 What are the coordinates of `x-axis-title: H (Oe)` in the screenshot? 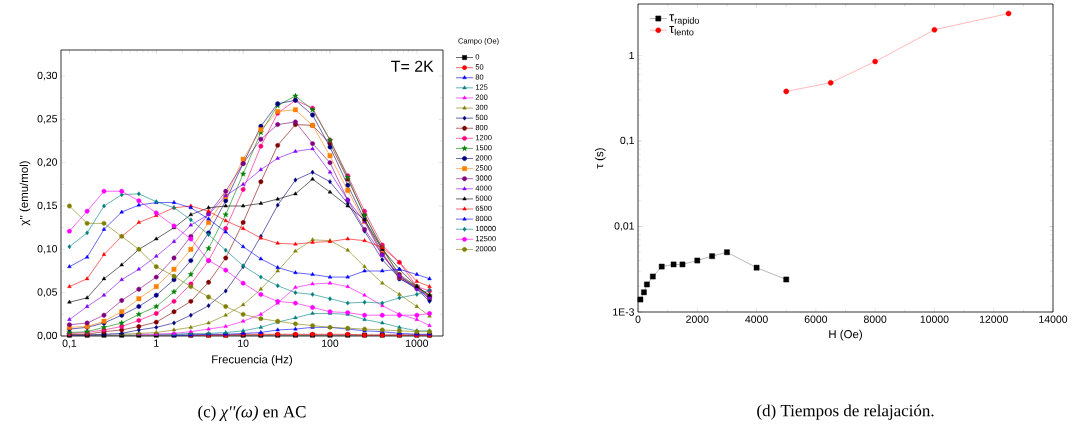 It's located at (845, 335).